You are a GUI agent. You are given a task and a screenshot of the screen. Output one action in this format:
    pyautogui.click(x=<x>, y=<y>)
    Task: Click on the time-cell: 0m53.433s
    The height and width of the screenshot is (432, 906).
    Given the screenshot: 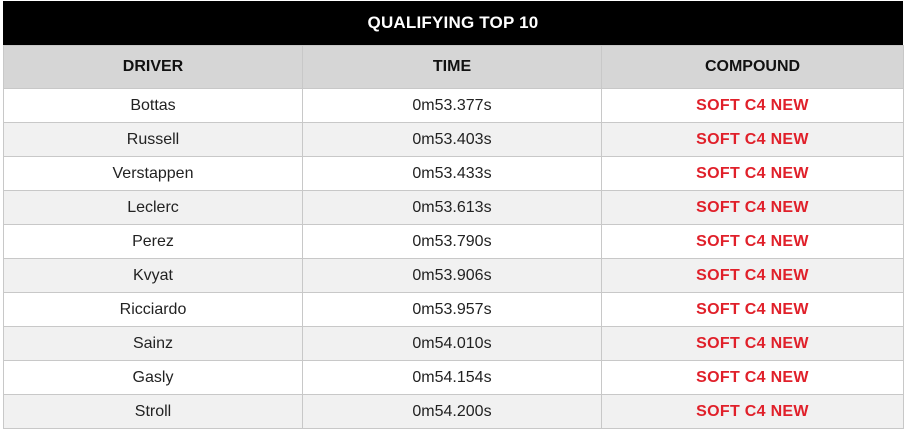 What is the action you would take?
    pyautogui.click(x=452, y=173)
    